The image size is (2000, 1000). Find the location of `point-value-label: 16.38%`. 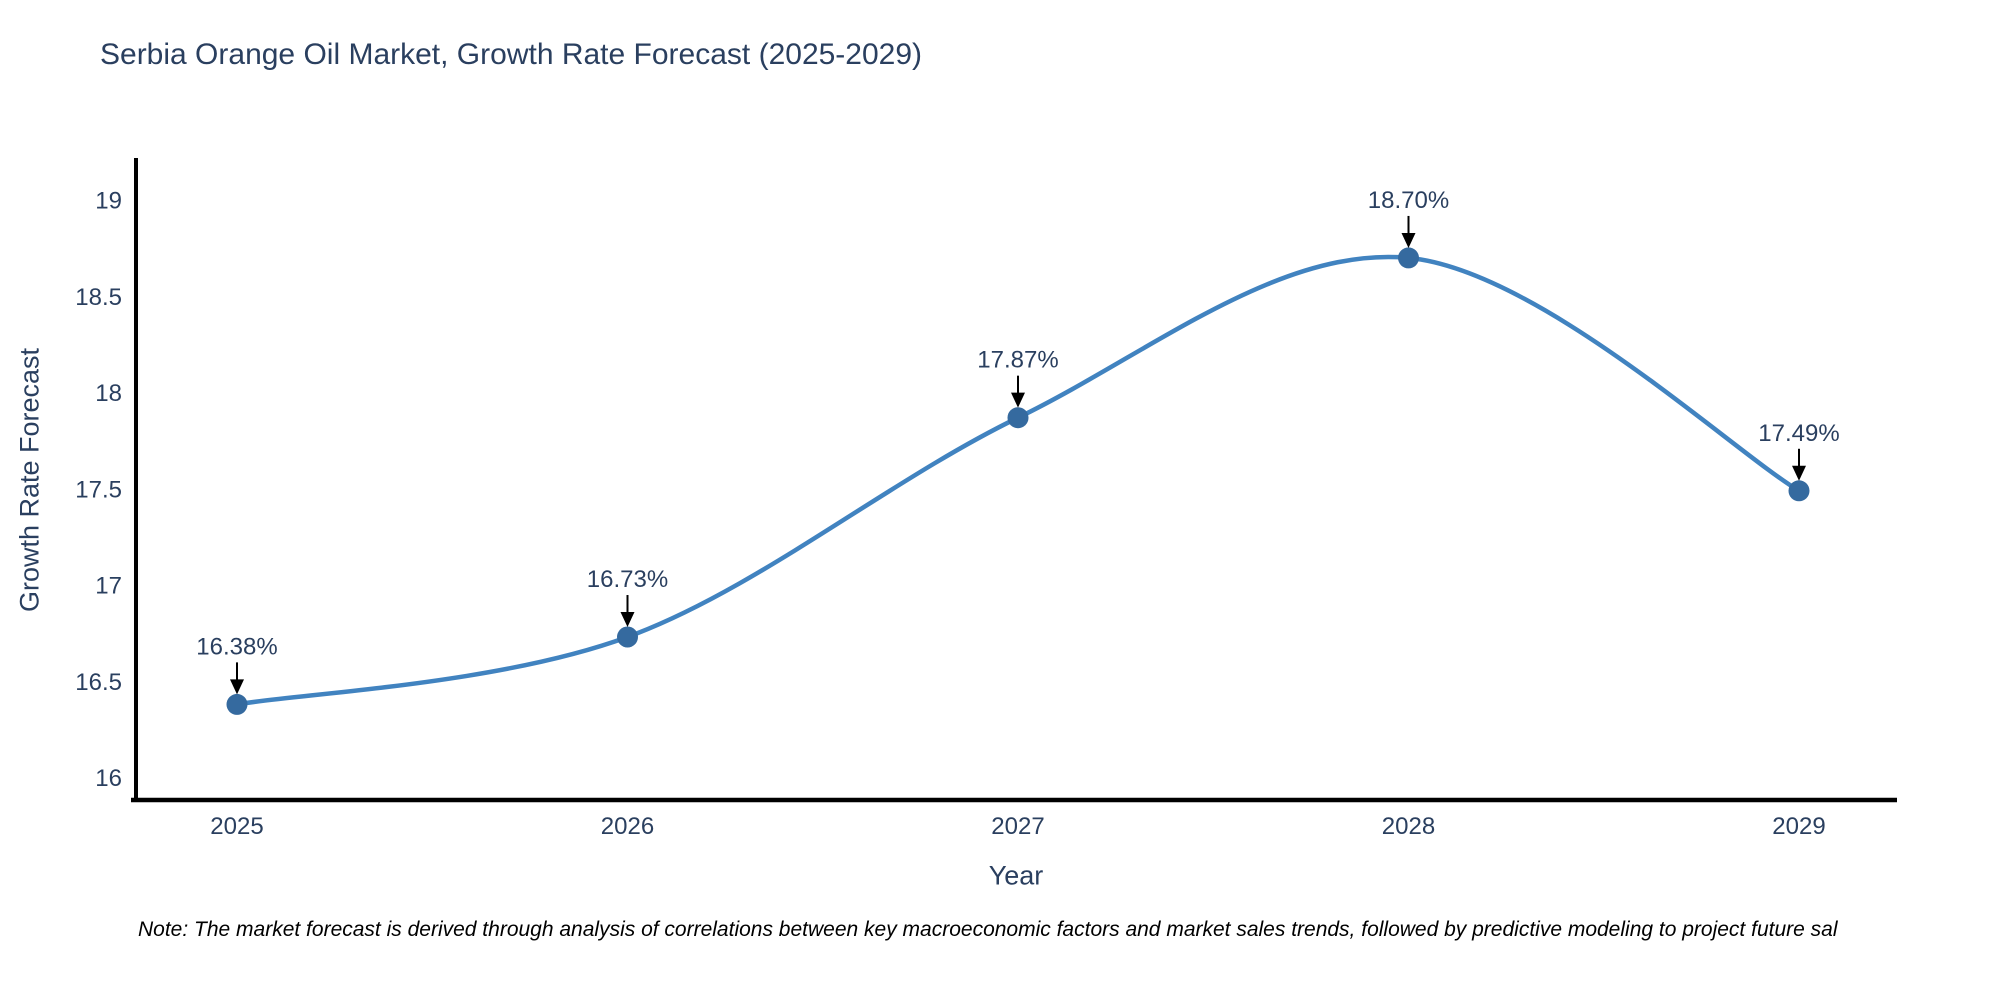

point-value-label: 16.38% is located at coordinates (236, 646).